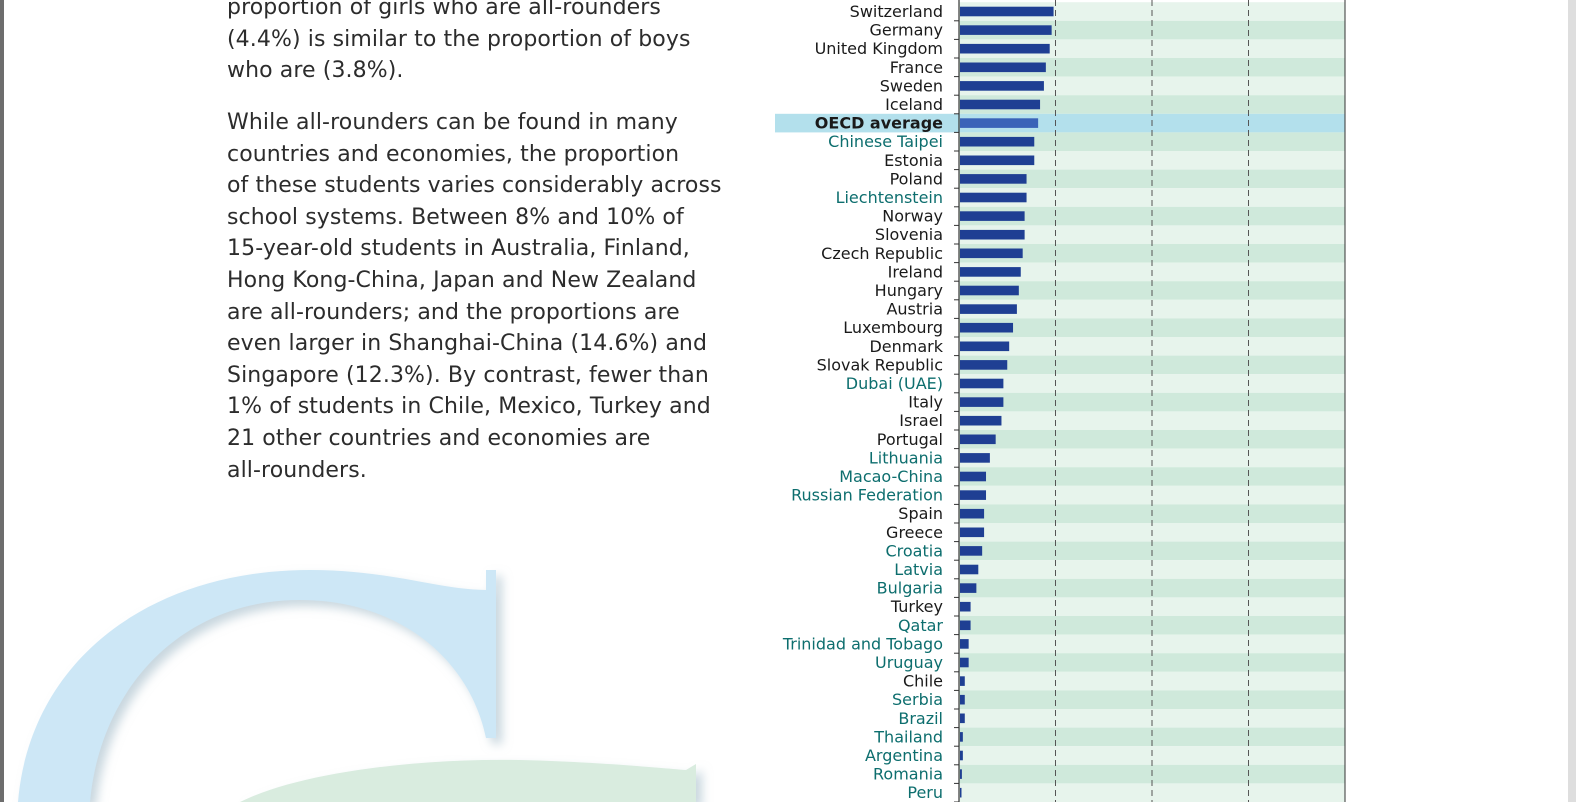  Describe the element at coordinates (906, 457) in the screenshot. I see `country-label: Lithuania` at that location.